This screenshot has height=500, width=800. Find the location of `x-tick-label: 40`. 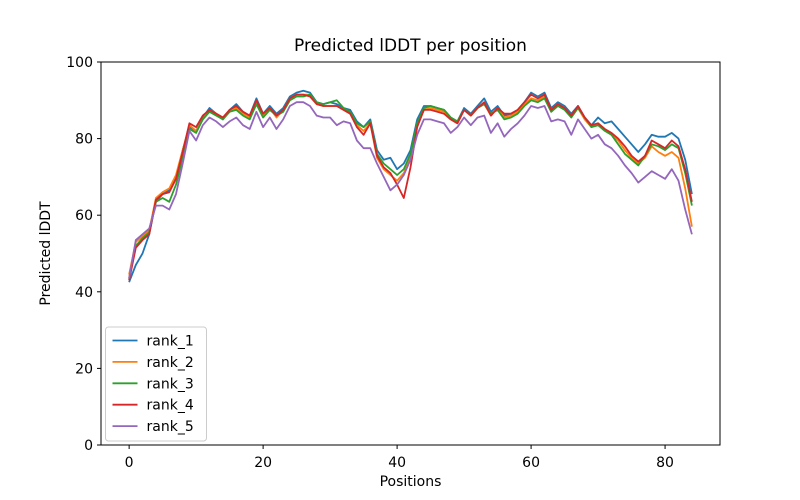

x-tick-label: 40 is located at coordinates (397, 463).